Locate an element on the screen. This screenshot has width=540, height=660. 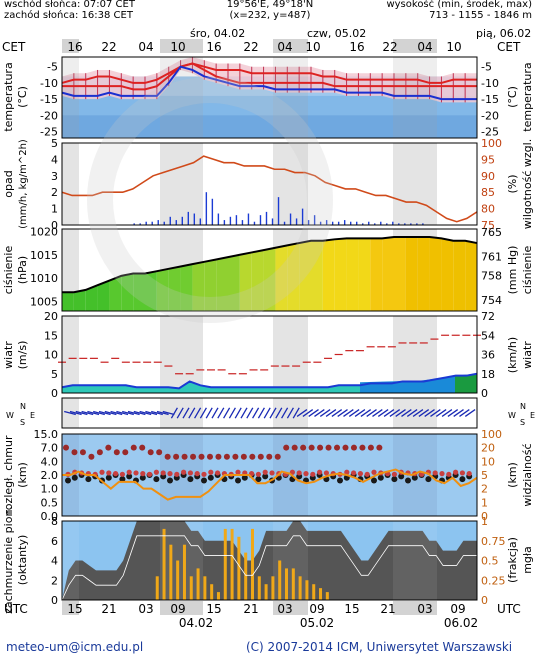
humidity-ytick: 95 is located at coordinates (488, 159).